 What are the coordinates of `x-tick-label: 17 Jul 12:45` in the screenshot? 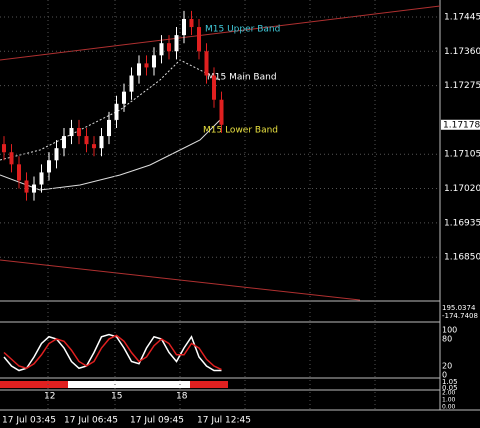 It's located at (224, 421).